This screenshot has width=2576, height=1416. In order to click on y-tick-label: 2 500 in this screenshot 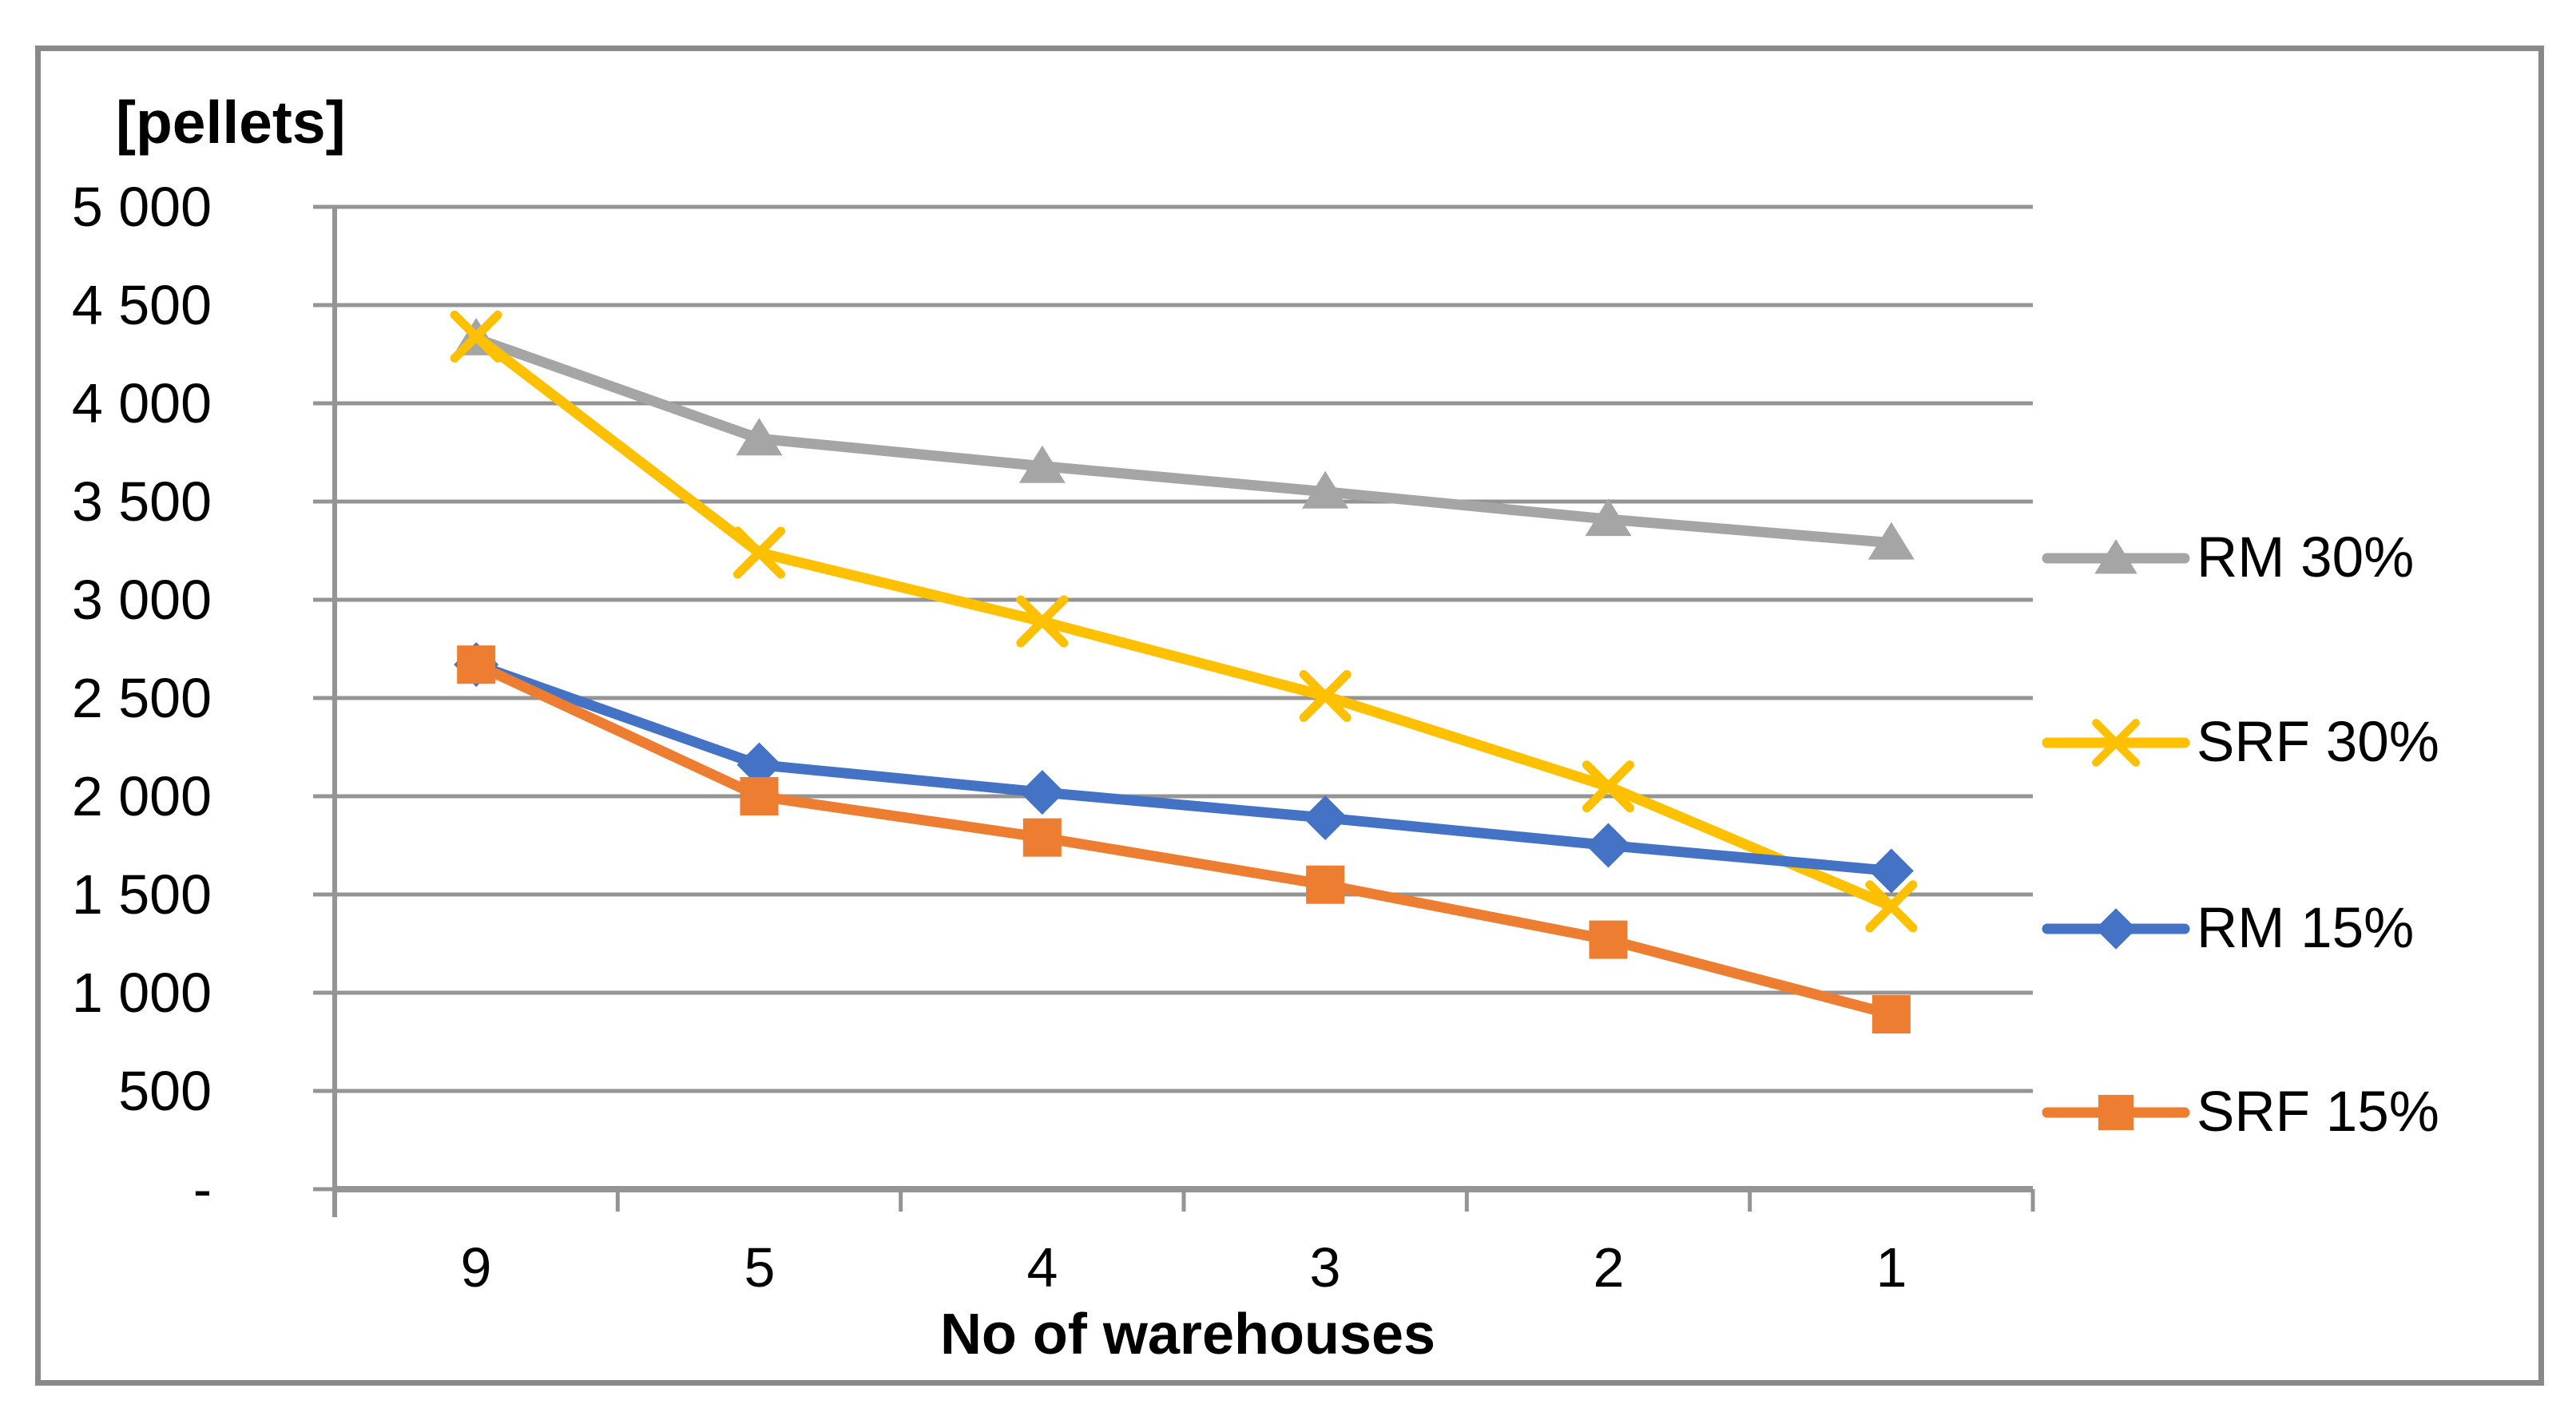, I will do `click(141, 698)`.